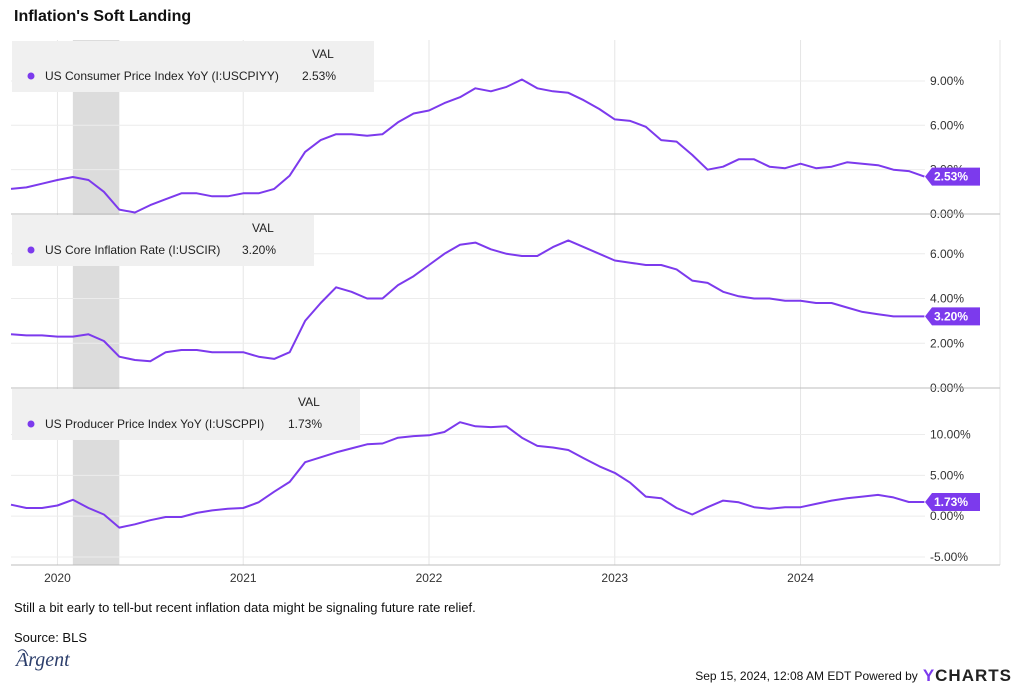  I want to click on x-tick-label: 2023, so click(614, 578).